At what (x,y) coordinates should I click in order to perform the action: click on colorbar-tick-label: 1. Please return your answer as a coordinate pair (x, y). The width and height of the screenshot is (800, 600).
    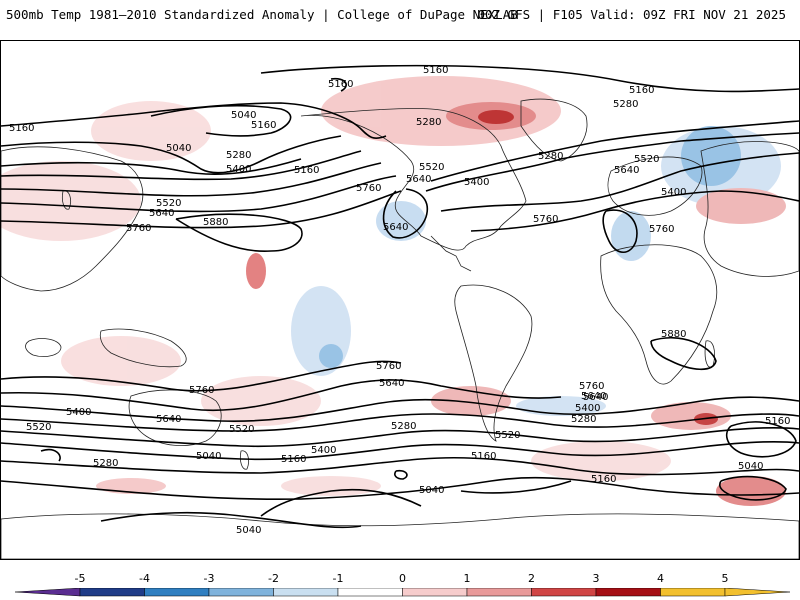
    Looking at the image, I should click on (467, 578).